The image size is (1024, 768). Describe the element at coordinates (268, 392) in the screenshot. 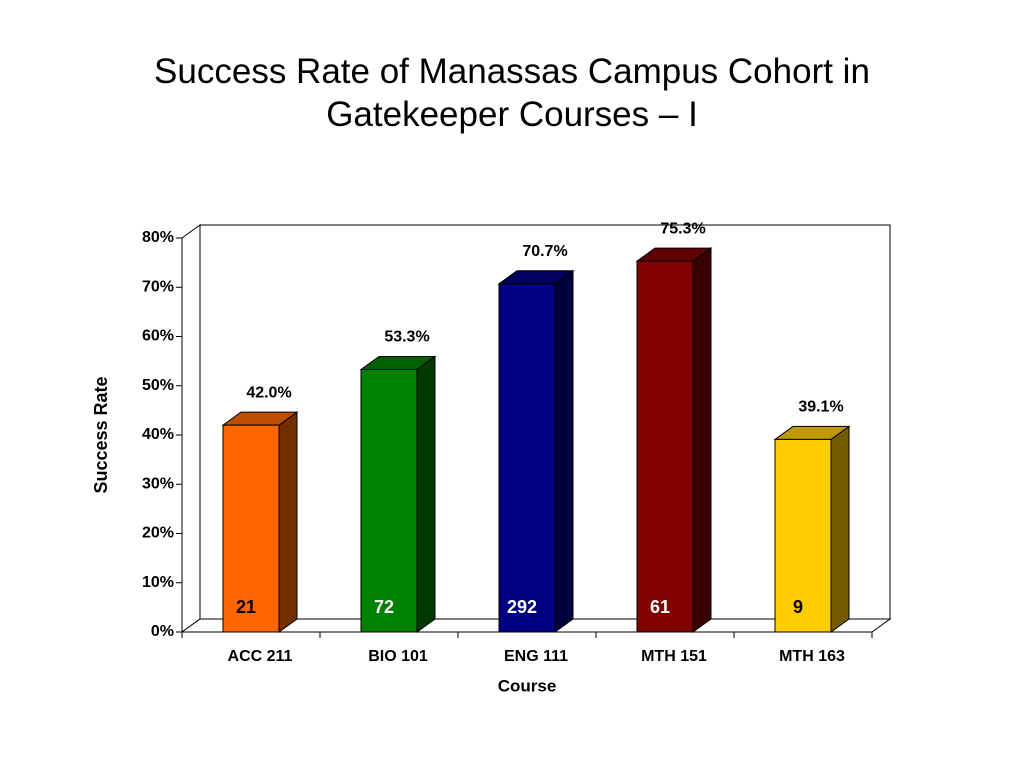

I see `value-label: 42.0%` at that location.